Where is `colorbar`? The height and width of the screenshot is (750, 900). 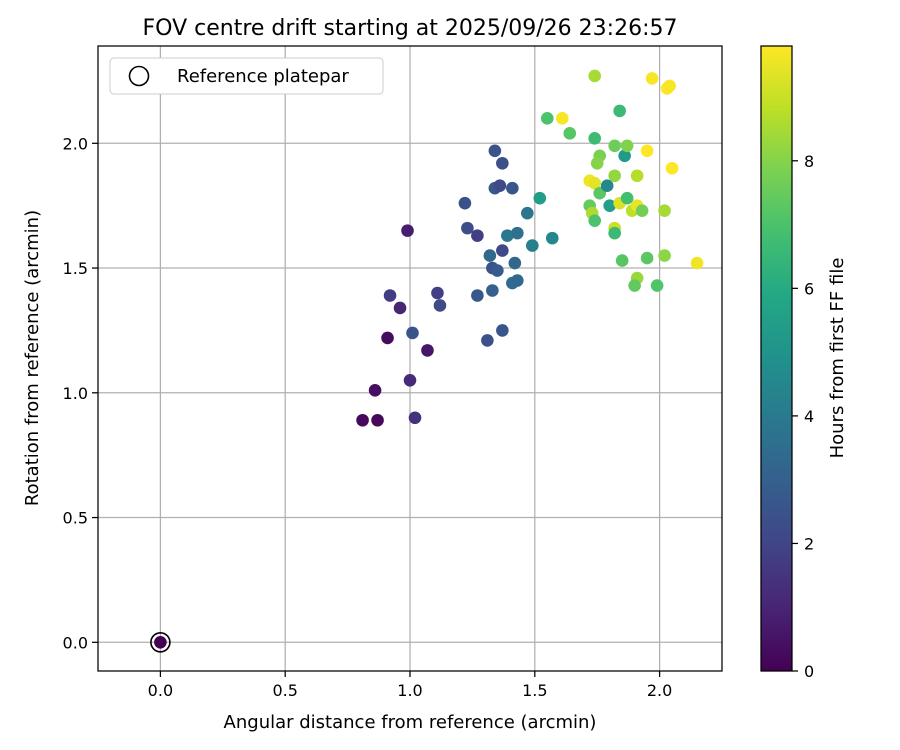 colorbar is located at coordinates (776, 358).